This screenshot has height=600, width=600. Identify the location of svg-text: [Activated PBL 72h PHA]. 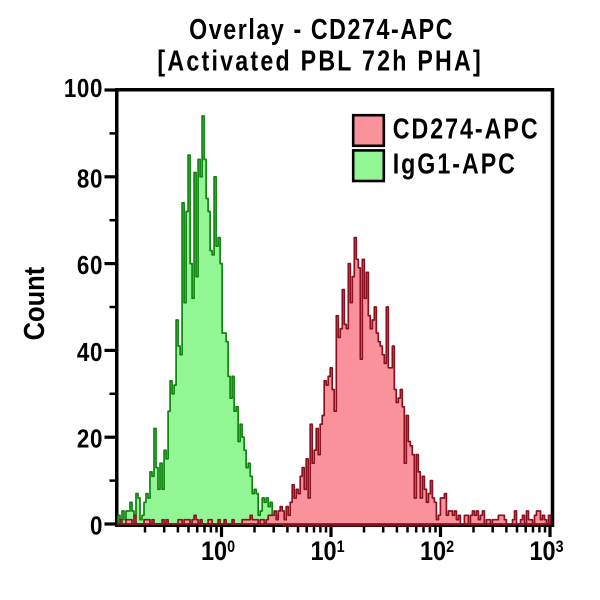
(320, 60).